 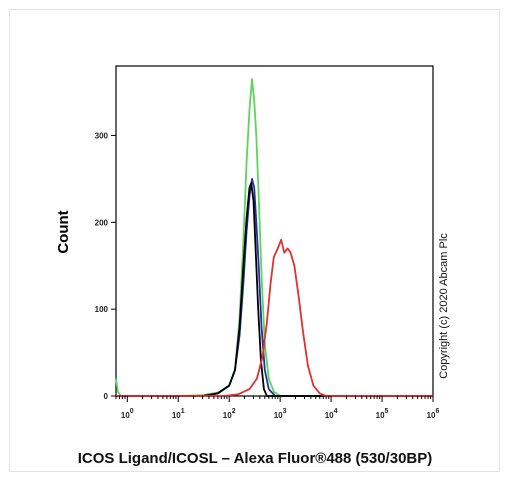 What do you see at coordinates (178, 414) in the screenshot?
I see `x-tick-label: 10¹` at bounding box center [178, 414].